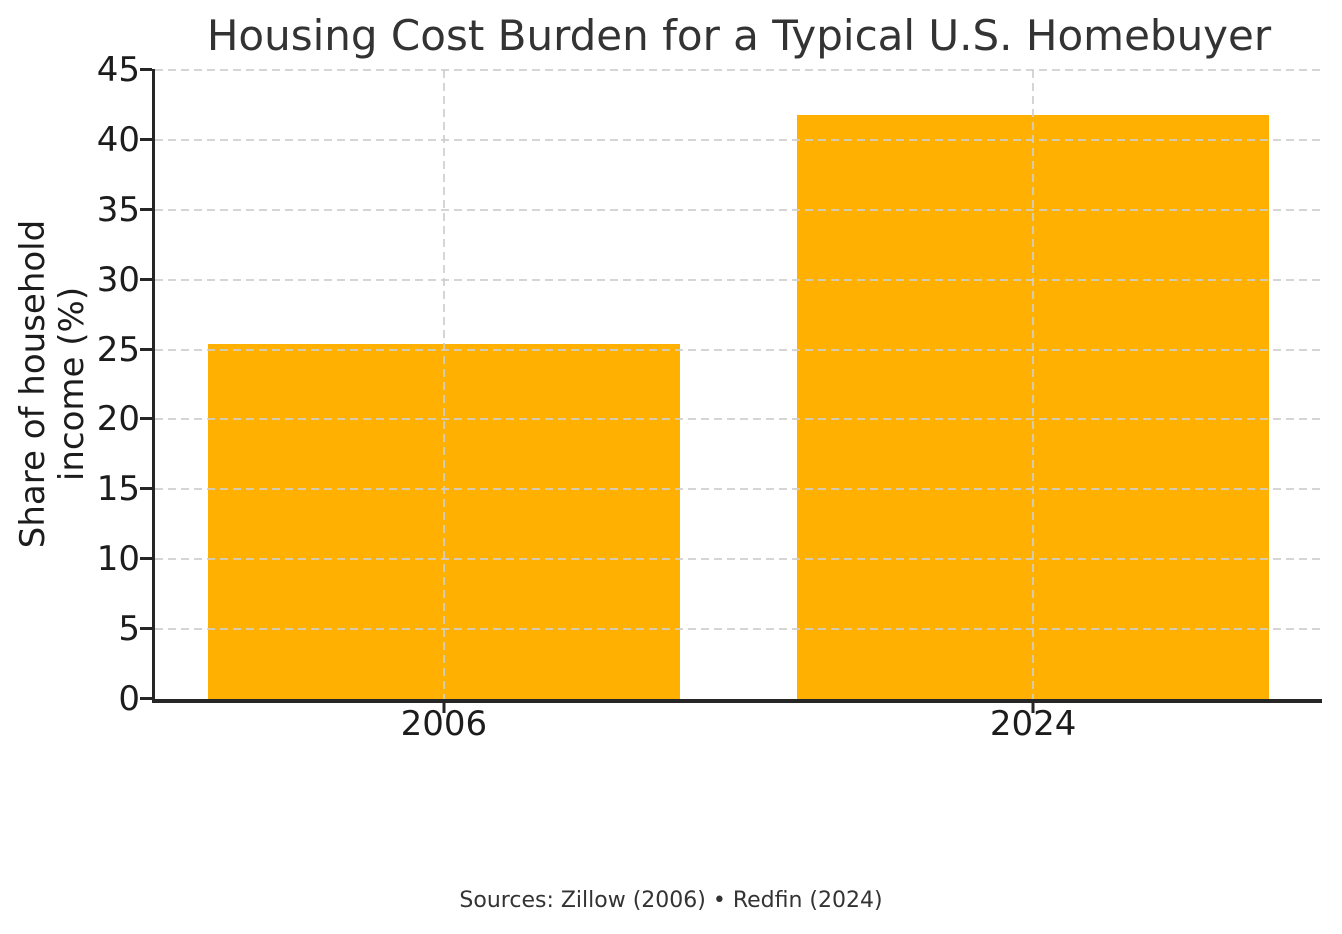 Image resolution: width=1342 pixels, height=934 pixels. I want to click on y-tick-label-5: 5, so click(129, 629).